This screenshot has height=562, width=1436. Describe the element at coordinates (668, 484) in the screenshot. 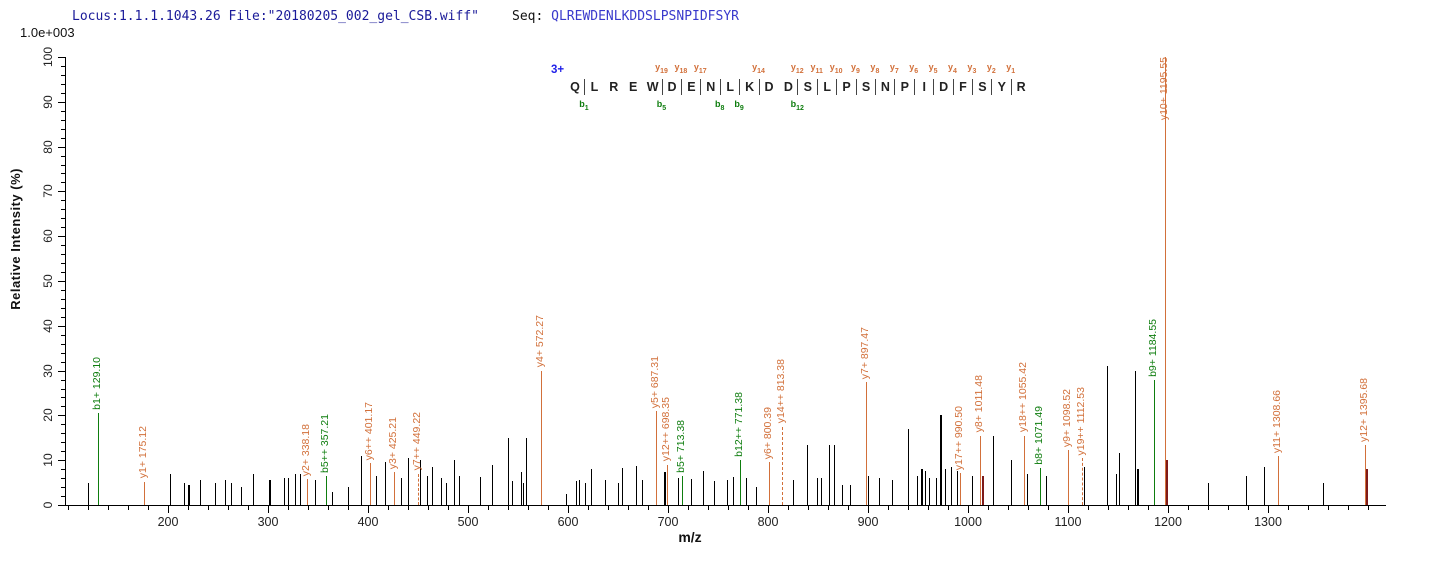

I see `ion-peak-y12++` at that location.